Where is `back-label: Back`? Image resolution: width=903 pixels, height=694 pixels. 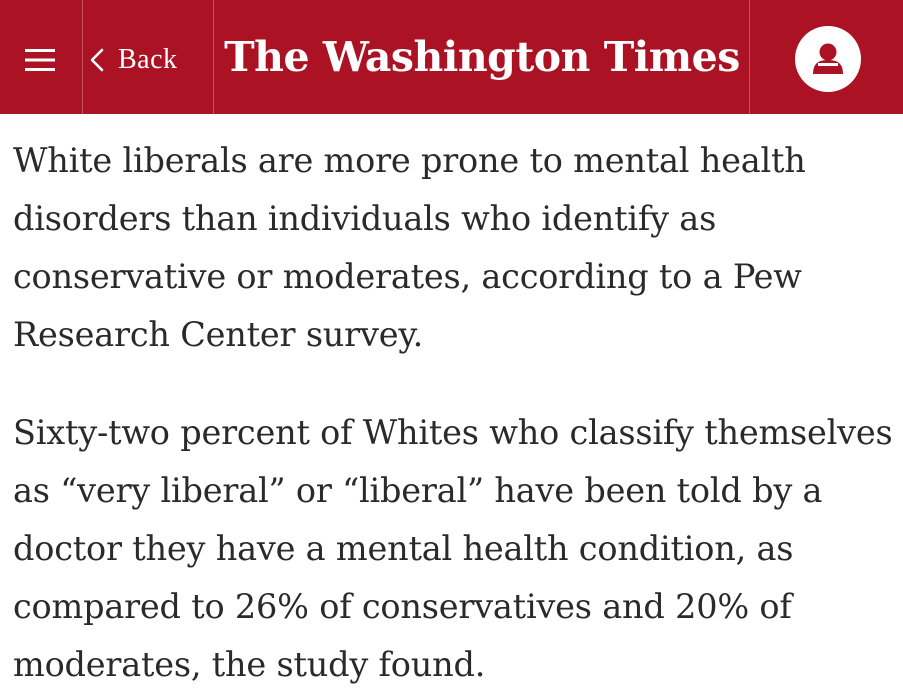
back-label: Back is located at coordinates (148, 59).